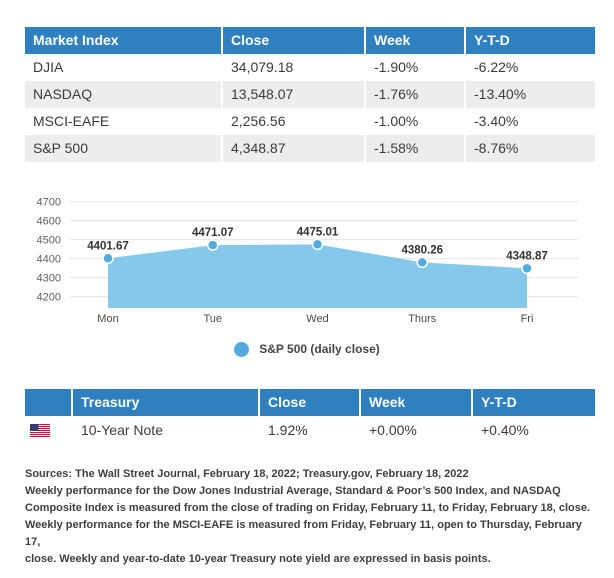 The height and width of the screenshot is (578, 614). I want to click on y-tick-label: 4500, so click(49, 241).